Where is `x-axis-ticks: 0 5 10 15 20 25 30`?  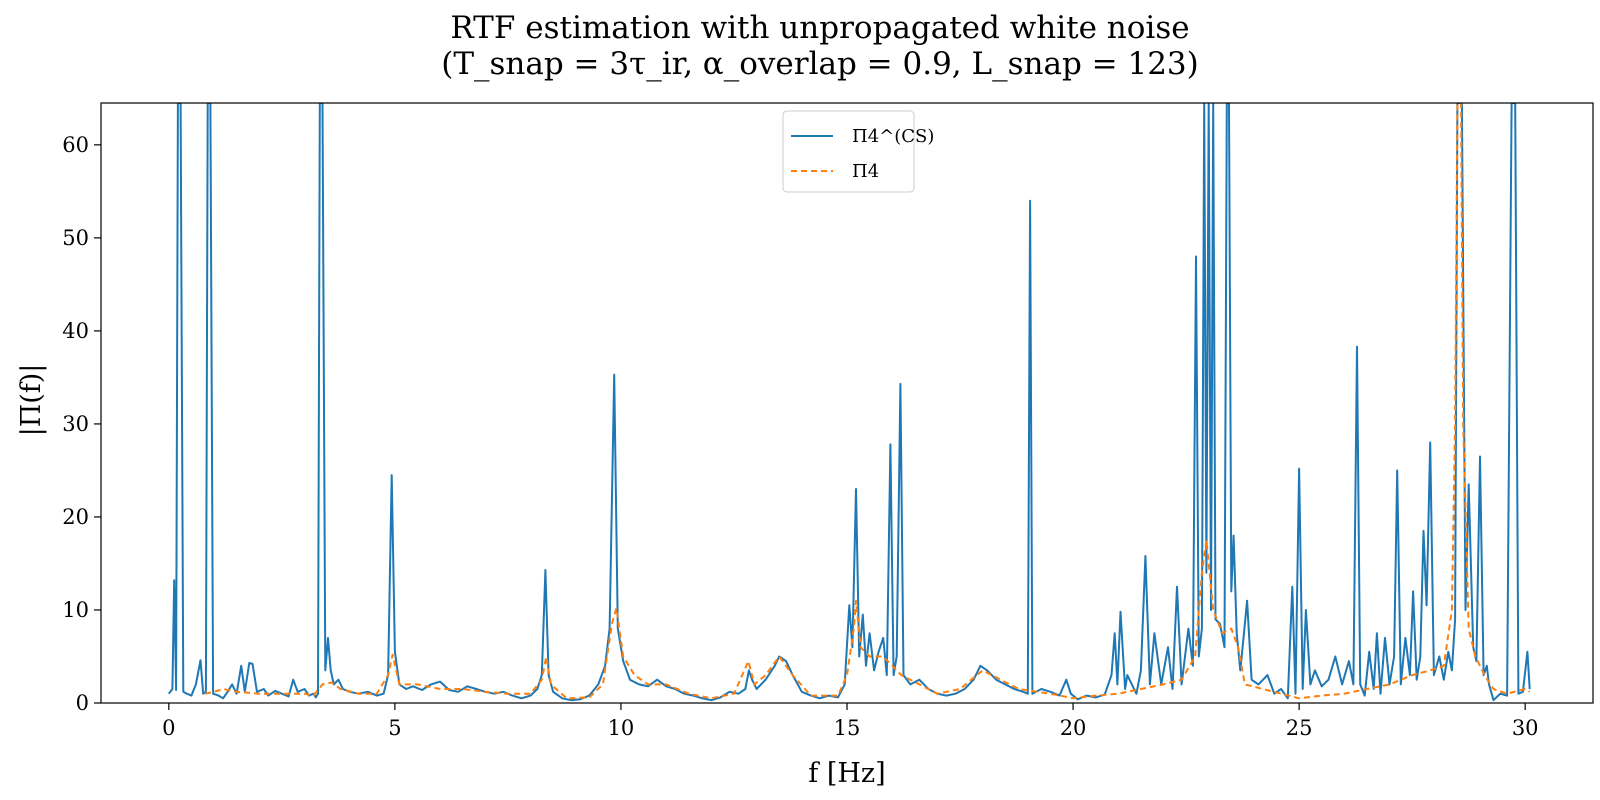 x-axis-ticks: 0 5 10 15 20 25 30 is located at coordinates (850, 721).